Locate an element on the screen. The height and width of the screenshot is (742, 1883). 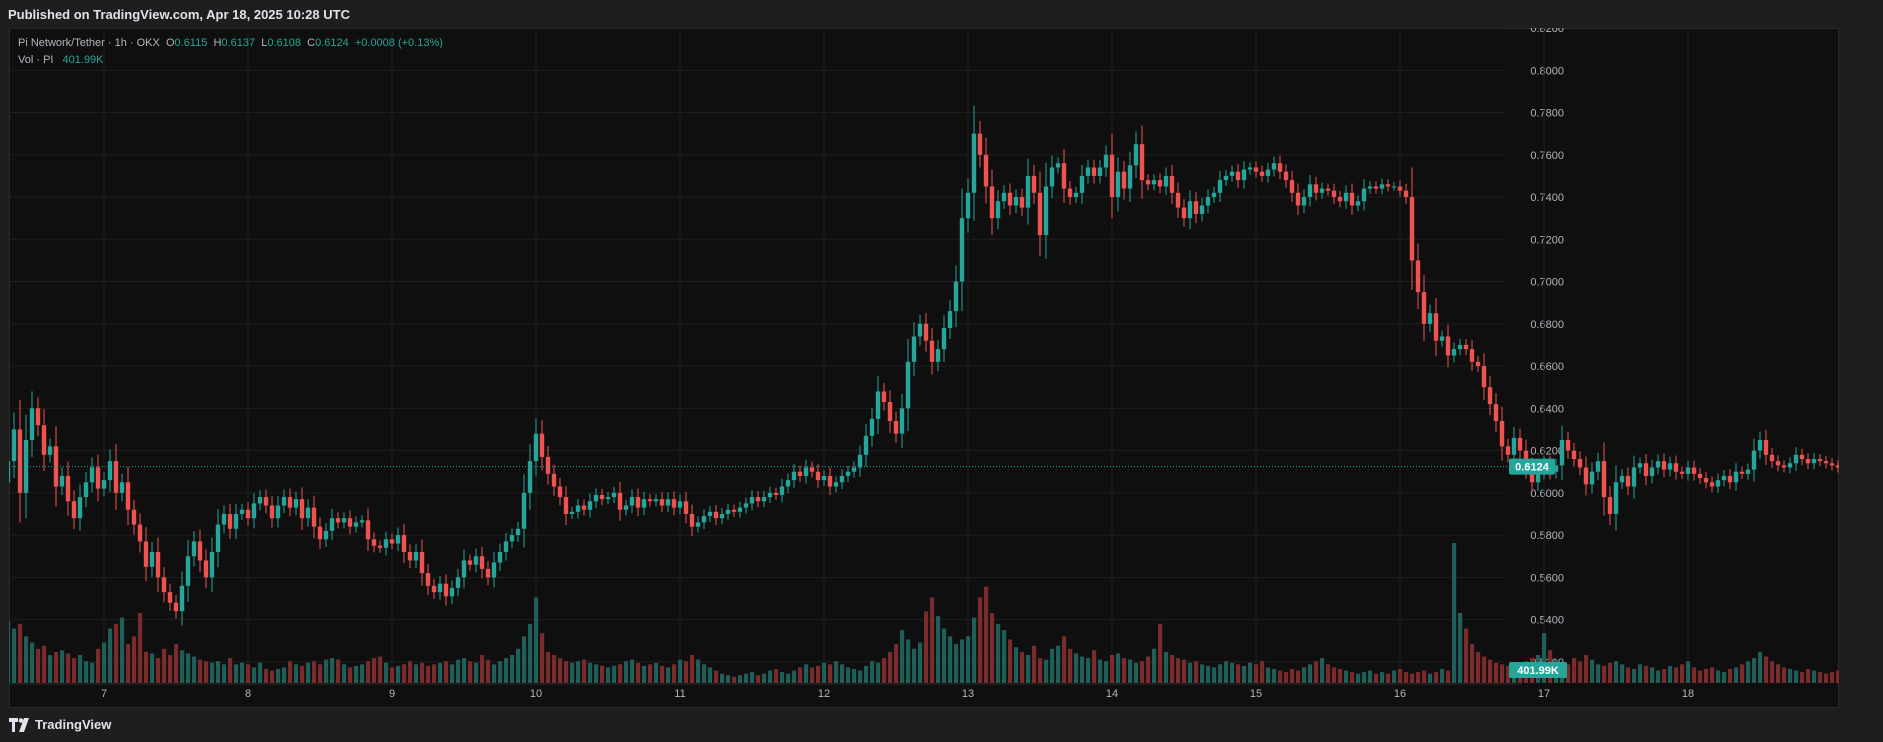
y-tick-label: 0.6600 is located at coordinates (1547, 367).